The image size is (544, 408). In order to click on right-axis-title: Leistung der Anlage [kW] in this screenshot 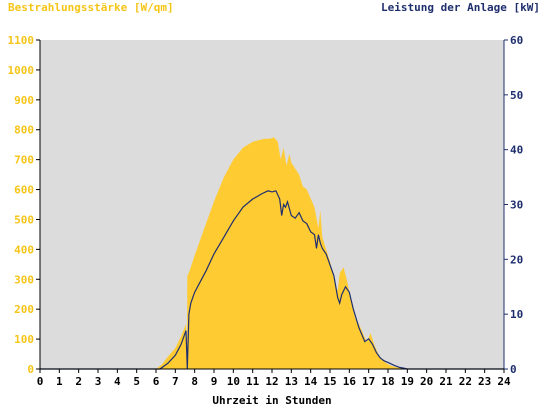, I will do `click(460, 7)`.